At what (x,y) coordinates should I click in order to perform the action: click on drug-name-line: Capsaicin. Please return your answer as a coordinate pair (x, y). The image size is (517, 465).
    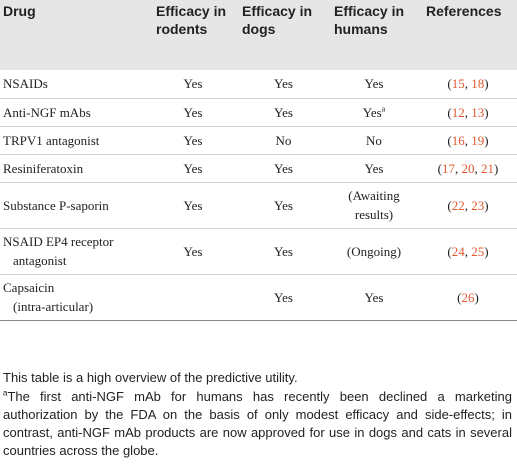
    Looking at the image, I should click on (29, 287).